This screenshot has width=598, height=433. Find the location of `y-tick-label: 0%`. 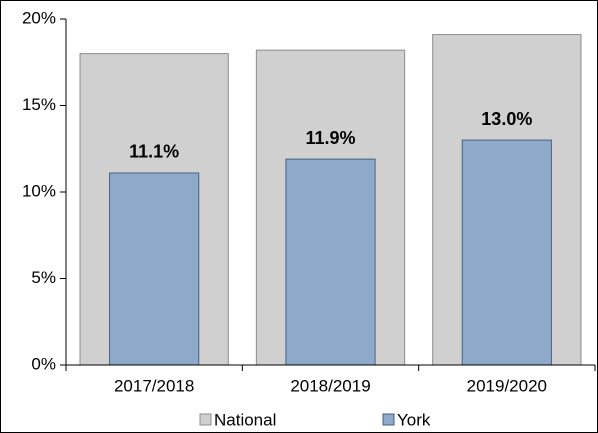

y-tick-label: 0% is located at coordinates (43, 363).